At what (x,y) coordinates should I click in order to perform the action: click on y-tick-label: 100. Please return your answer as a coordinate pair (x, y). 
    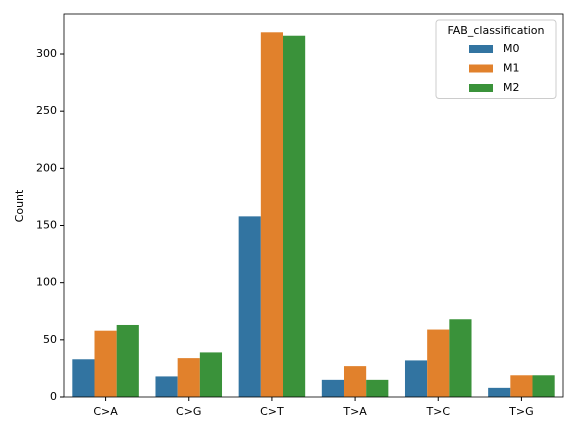
    Looking at the image, I should click on (46, 282).